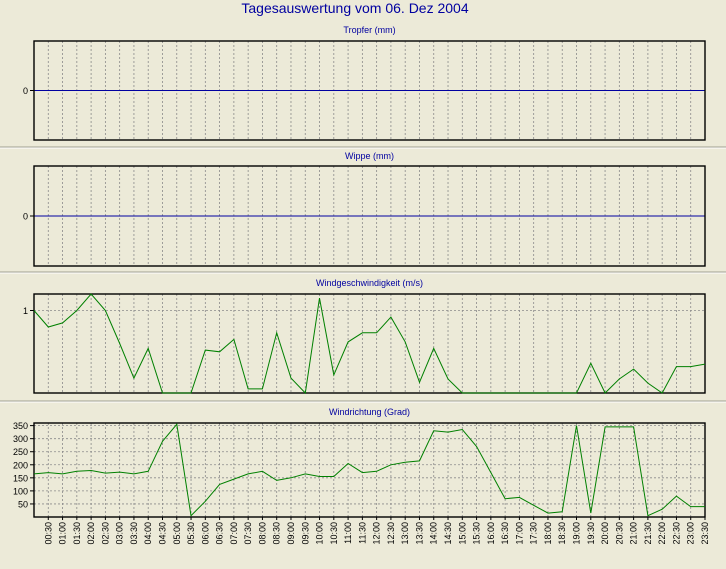 This screenshot has height=569, width=726. I want to click on x-tick-label: 16:30, so click(505, 533).